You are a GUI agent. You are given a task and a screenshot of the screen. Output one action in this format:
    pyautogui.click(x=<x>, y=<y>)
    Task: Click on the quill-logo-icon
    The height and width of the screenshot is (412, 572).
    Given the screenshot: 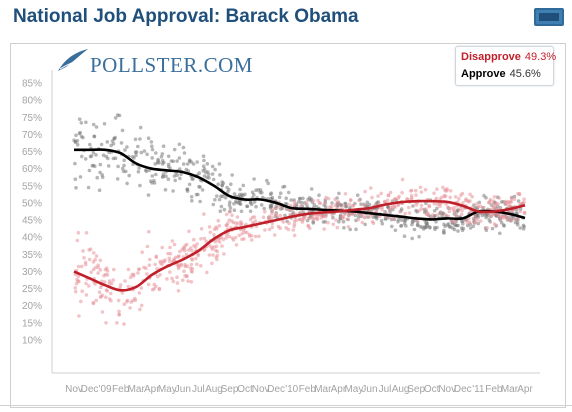 What is the action you would take?
    pyautogui.click(x=73, y=60)
    